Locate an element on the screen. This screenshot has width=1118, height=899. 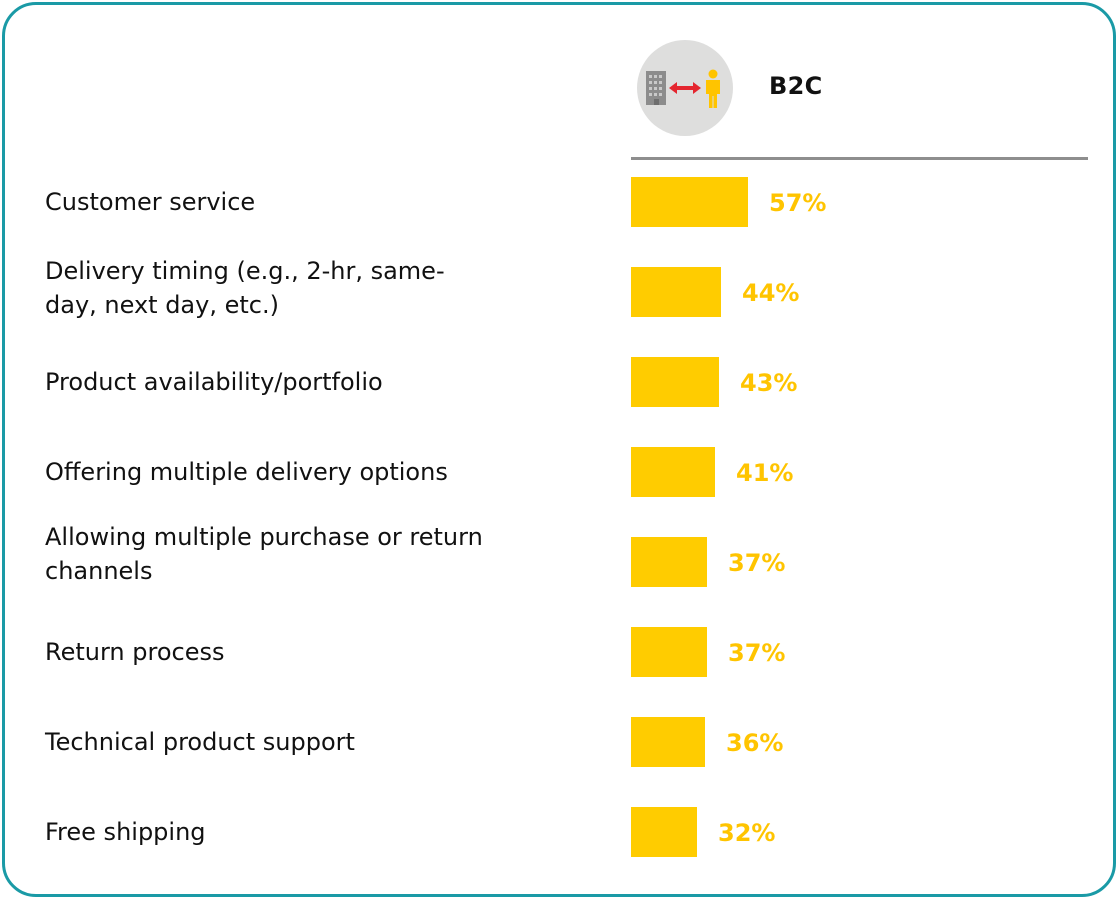
category-label: Product availability/portfolio is located at coordinates (214, 382).